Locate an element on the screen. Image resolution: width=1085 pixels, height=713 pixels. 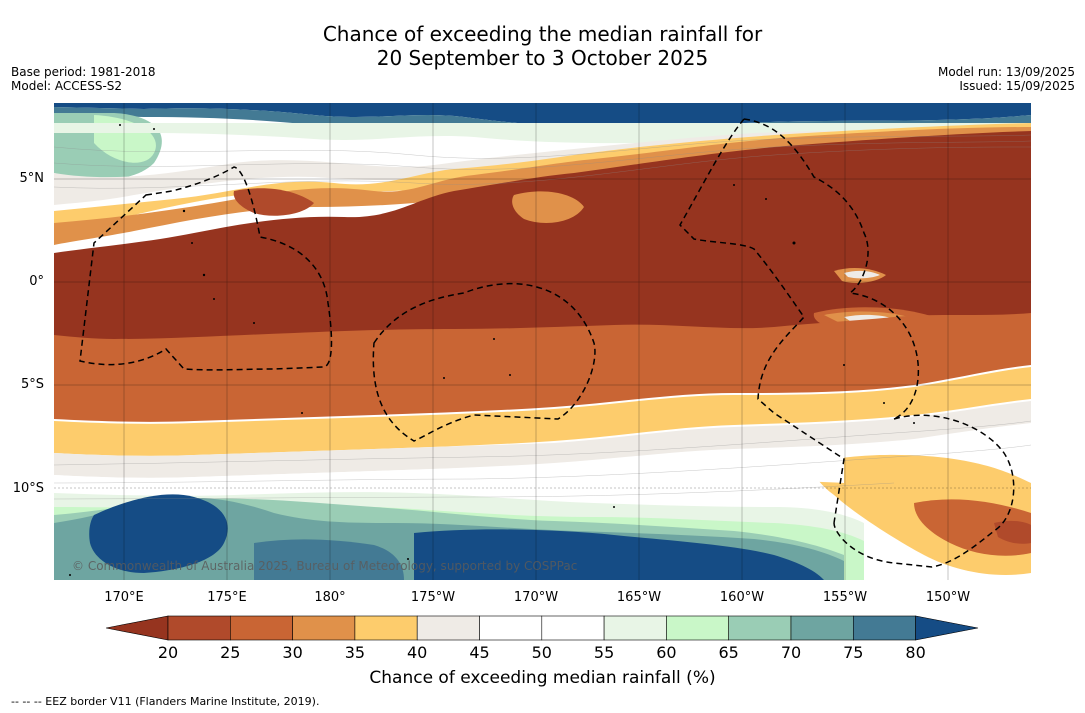
colorbar-tick-35: 35 is located at coordinates (355, 652).